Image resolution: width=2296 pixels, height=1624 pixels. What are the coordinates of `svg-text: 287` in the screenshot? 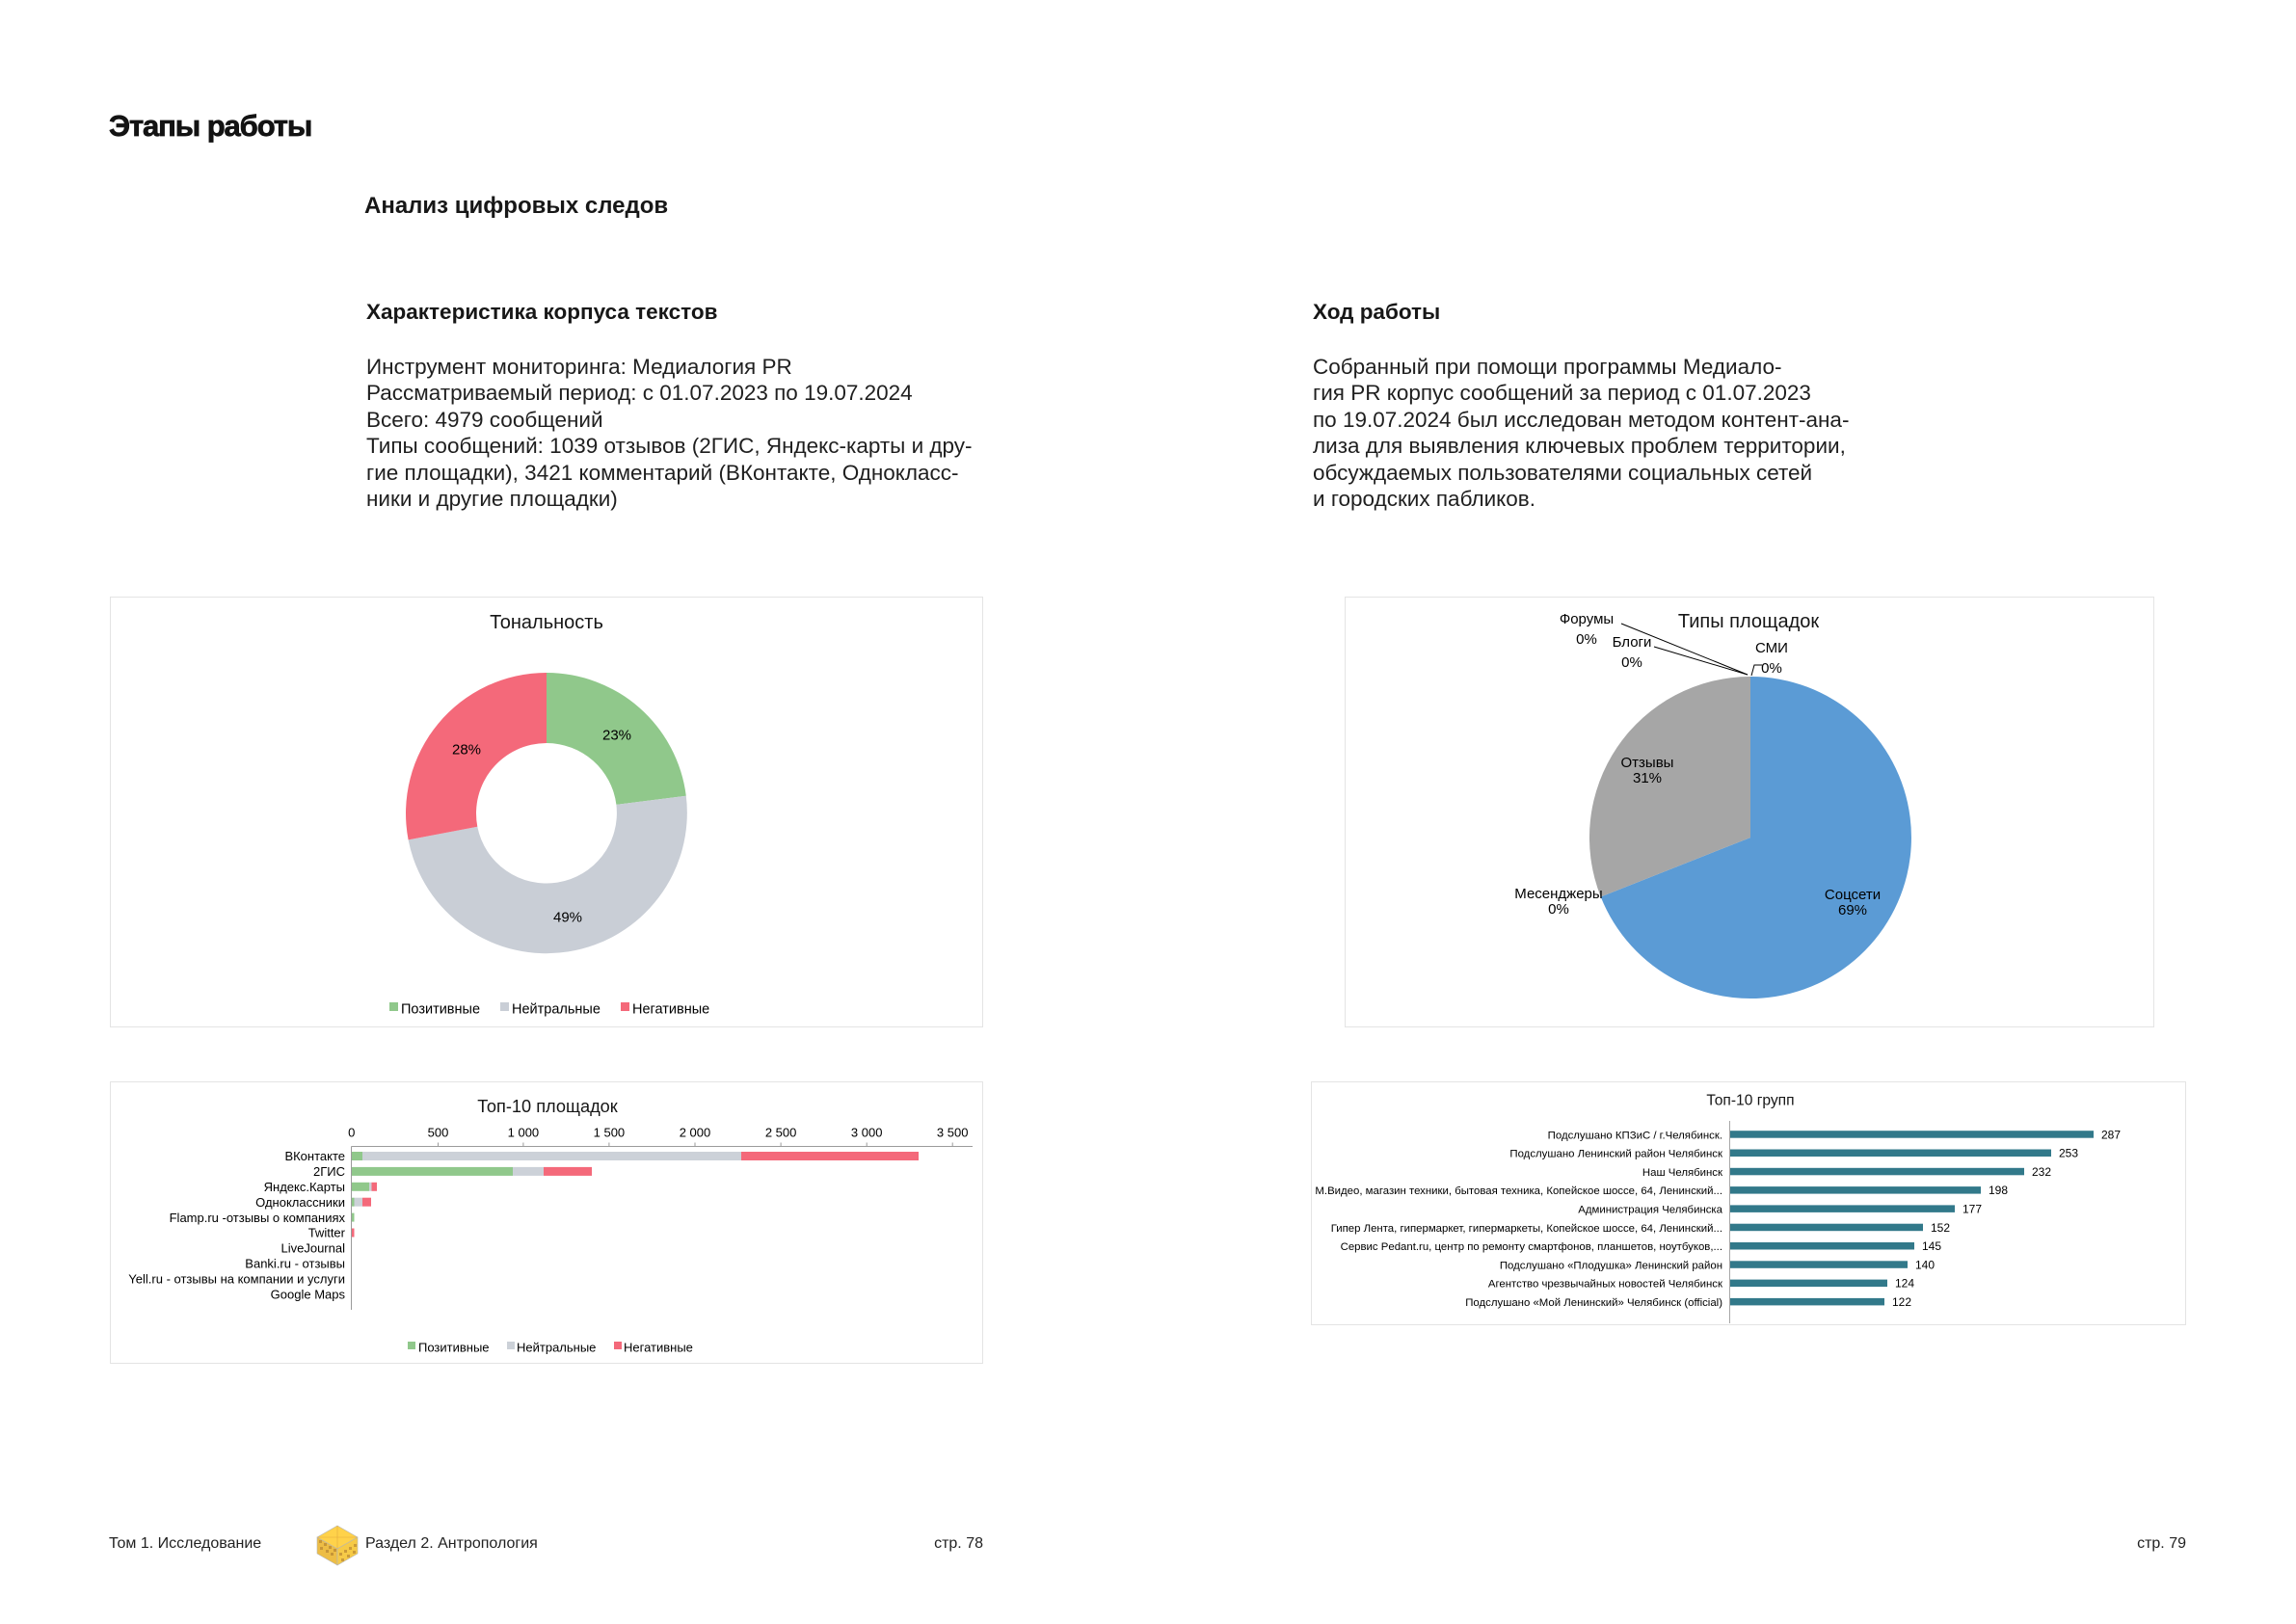 It's located at (2111, 1134).